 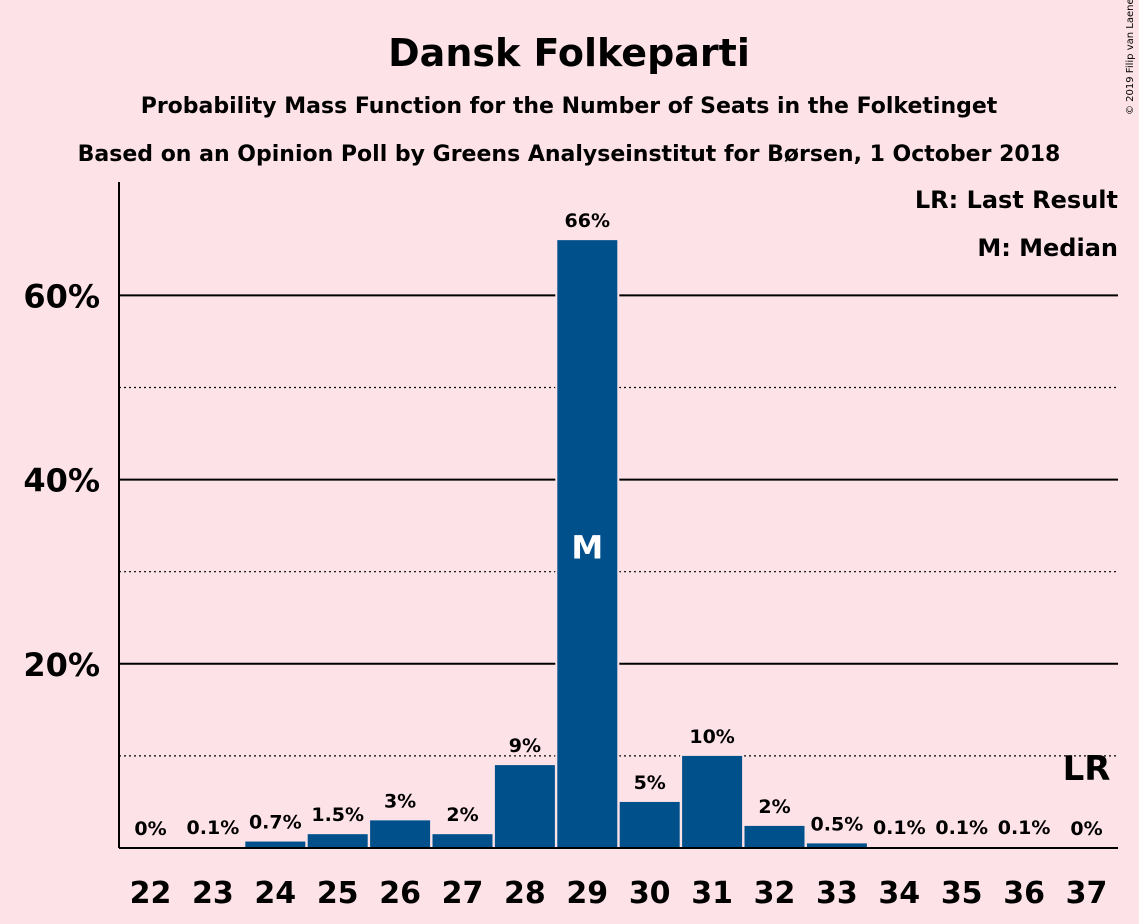 What do you see at coordinates (275, 893) in the screenshot?
I see `x-tick-24: 24` at bounding box center [275, 893].